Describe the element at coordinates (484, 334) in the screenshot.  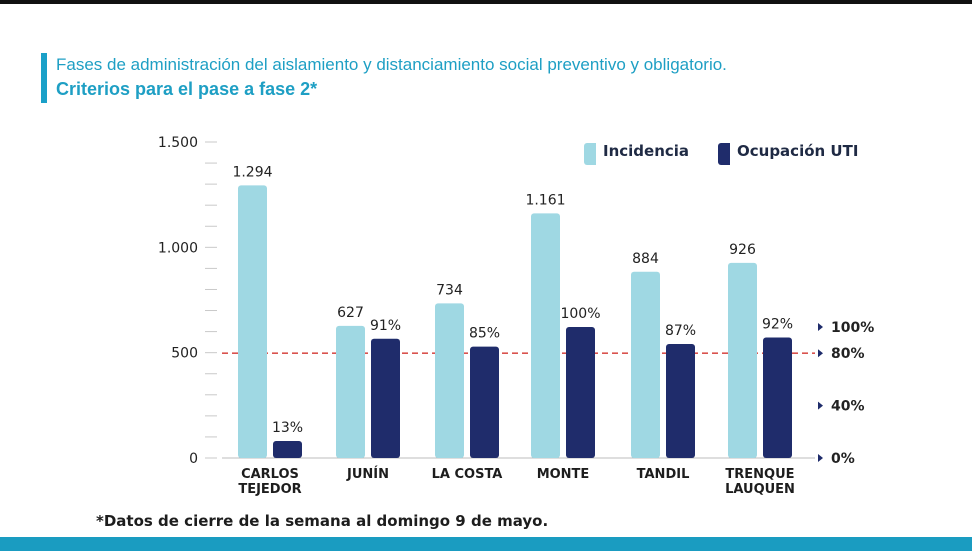
I see `ocupacion-value-label: 85%` at that location.